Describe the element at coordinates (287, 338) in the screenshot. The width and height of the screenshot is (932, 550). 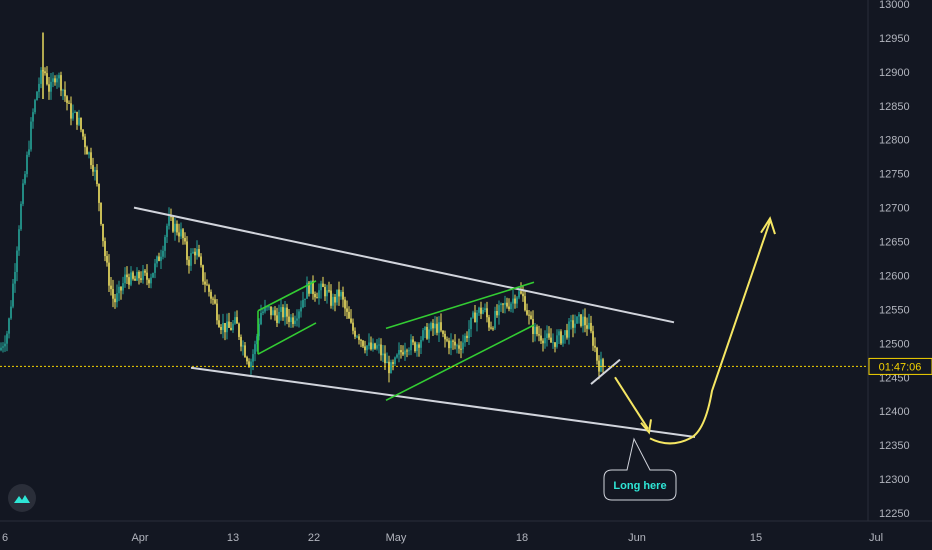
I see `april-channel-lower` at that location.